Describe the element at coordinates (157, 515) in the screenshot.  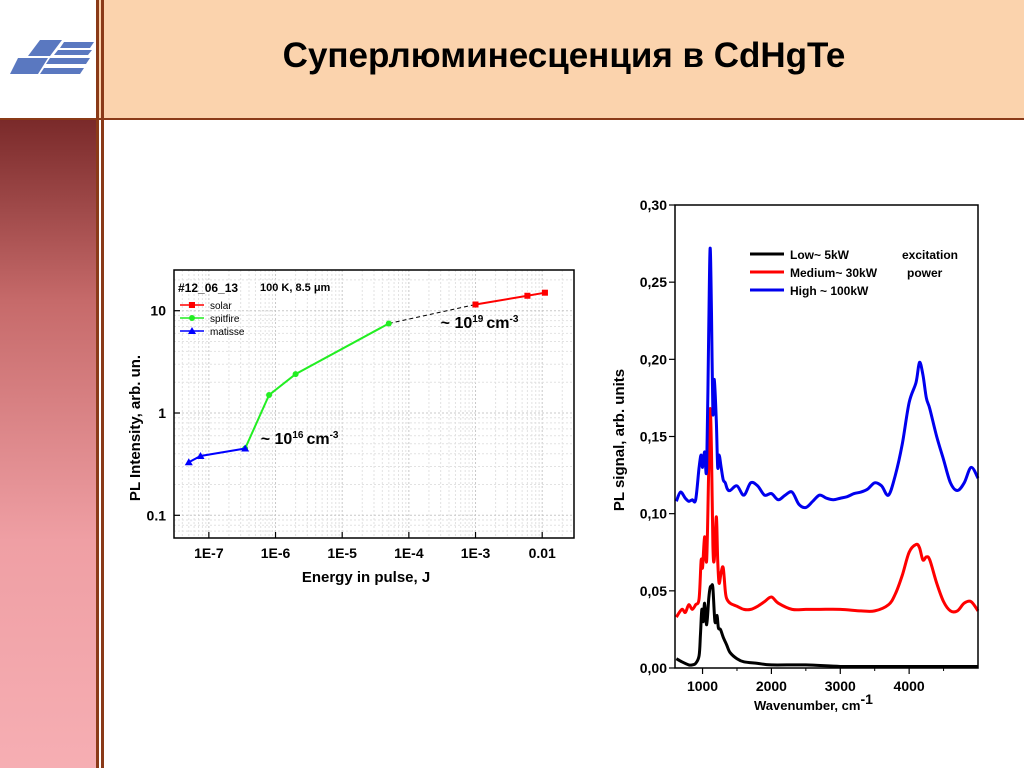
I see `y-tick-label: 0.1` at that location.